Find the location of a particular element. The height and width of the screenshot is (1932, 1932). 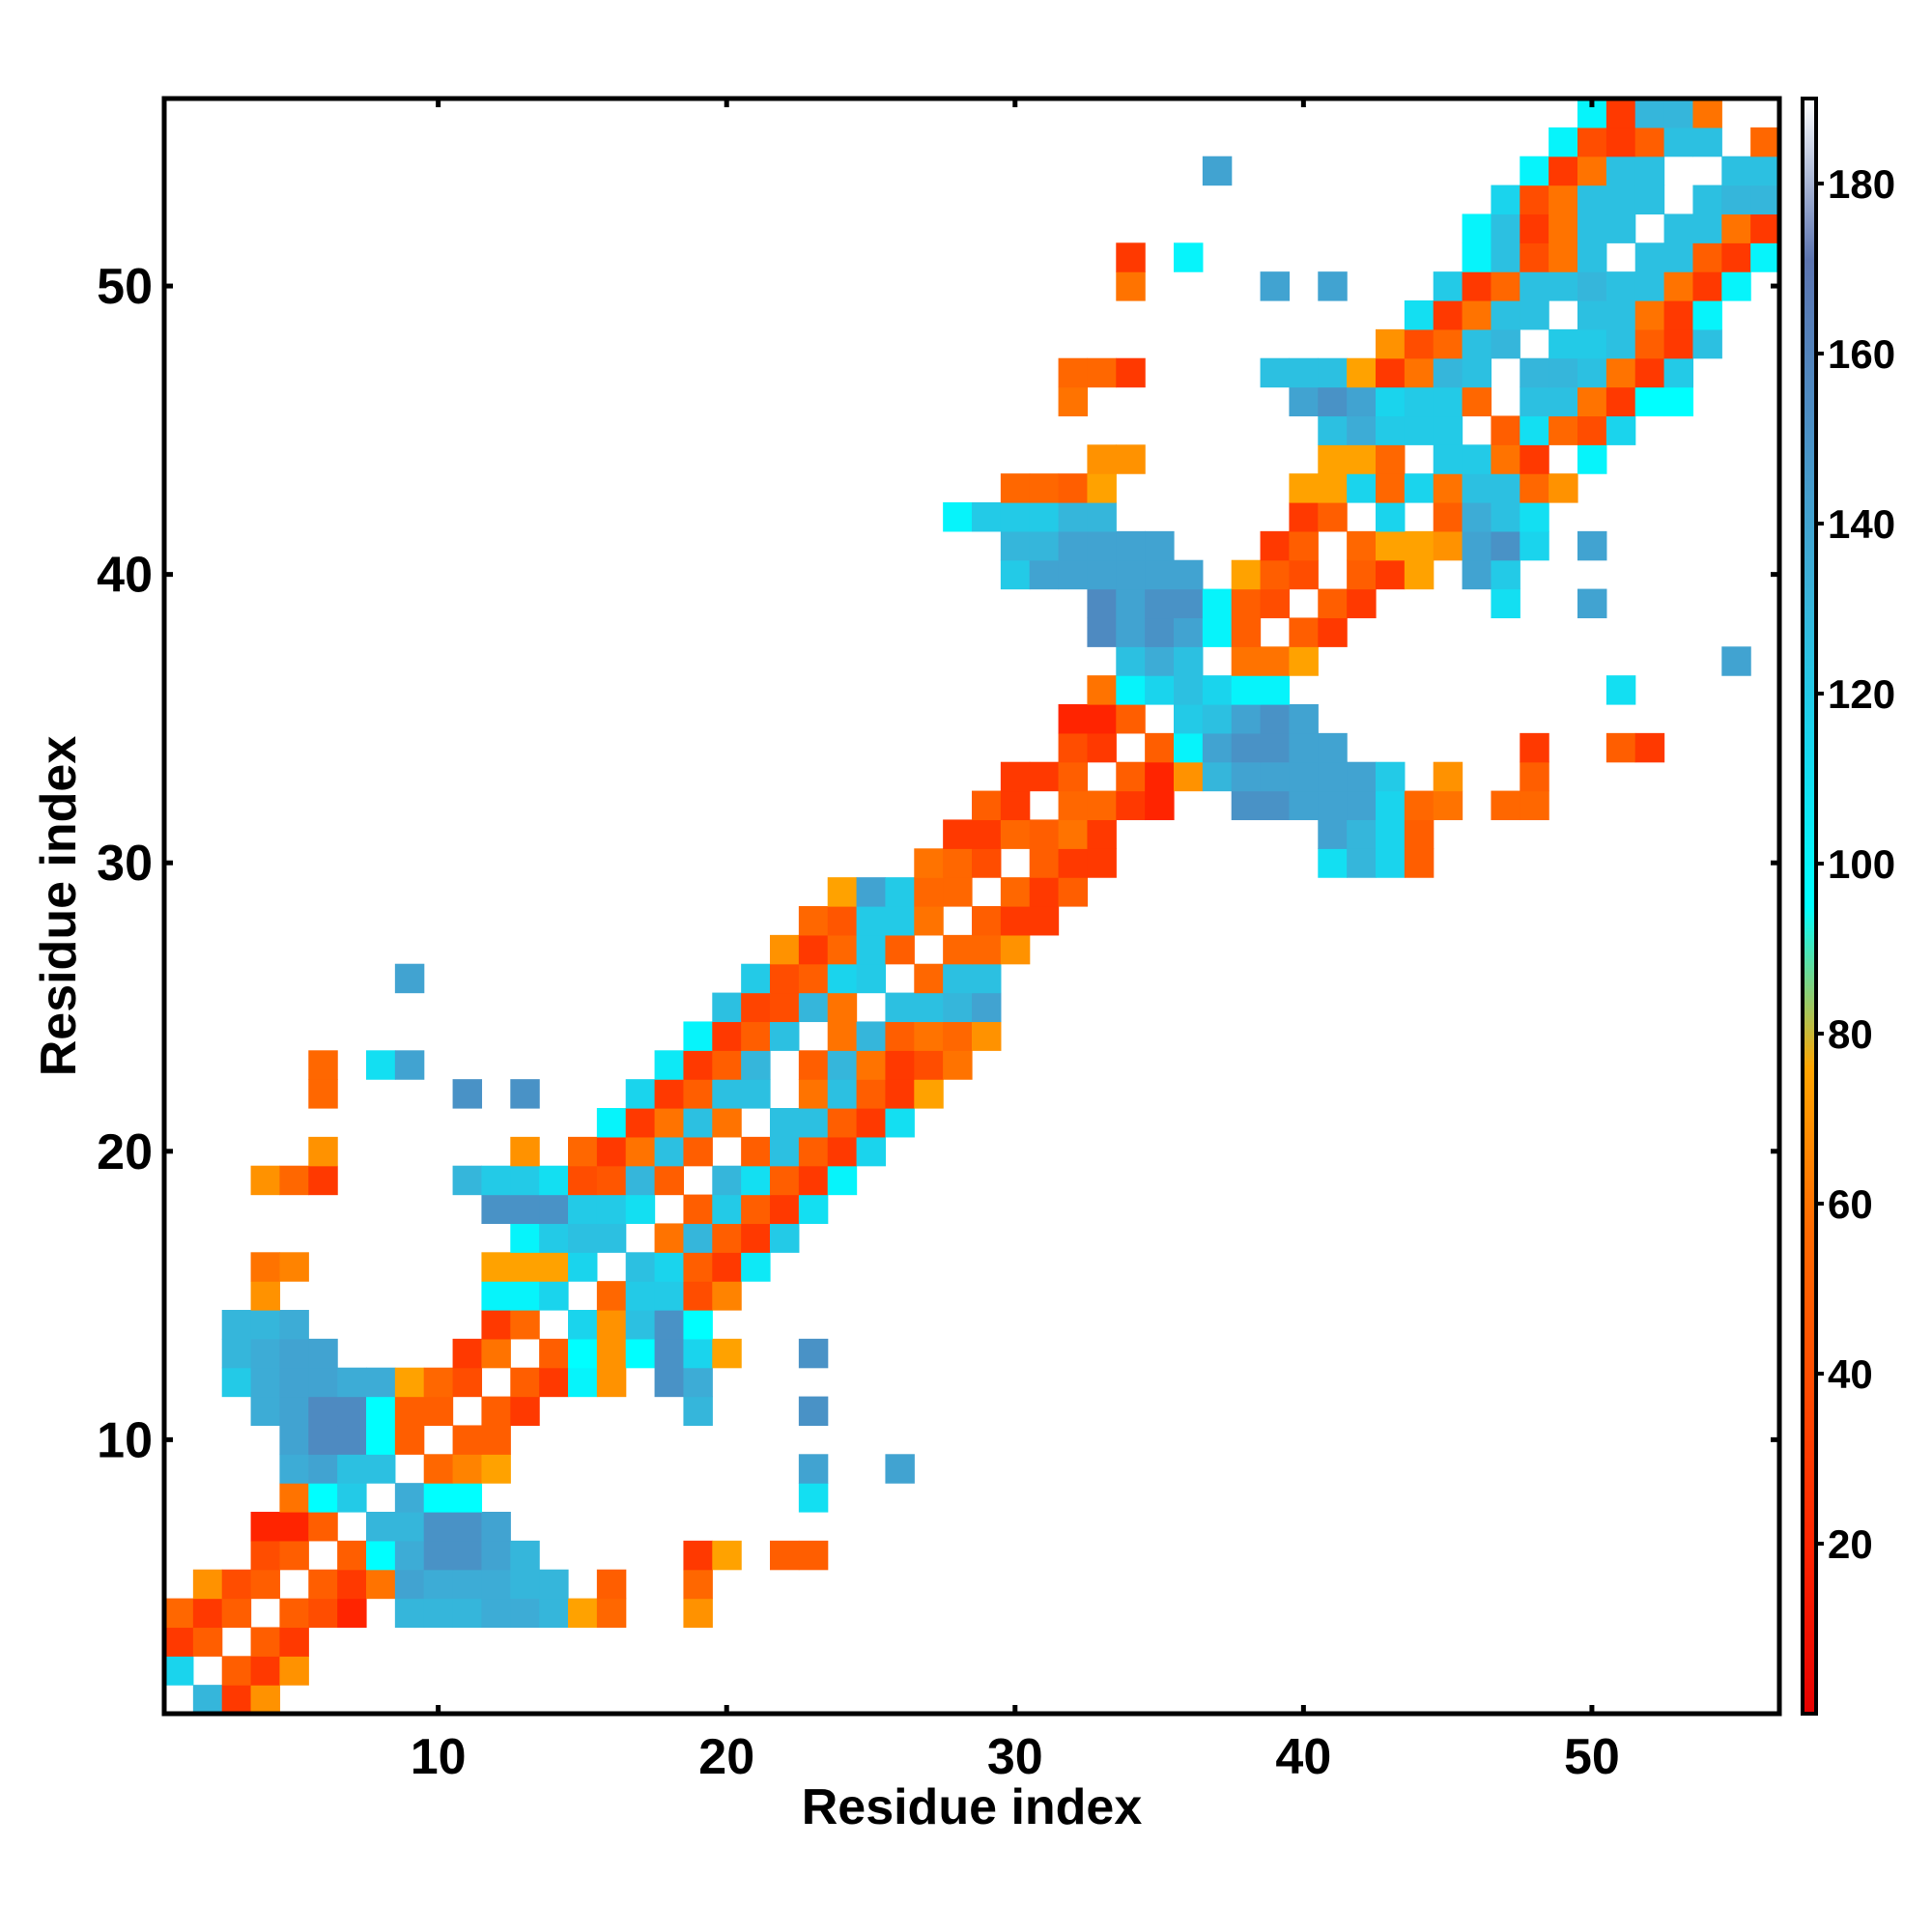

colorbar-tick-label: 160 is located at coordinates (1861, 354).